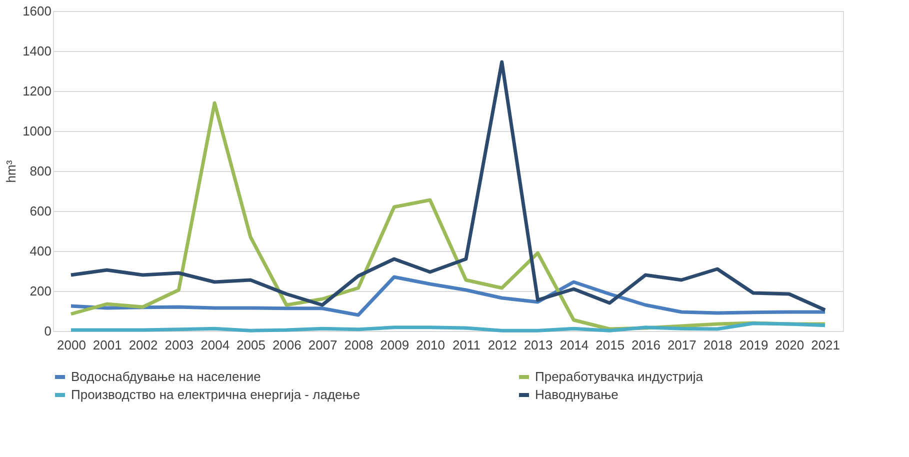  What do you see at coordinates (215, 345) in the screenshot?
I see `x-tick-label: 2004` at bounding box center [215, 345].